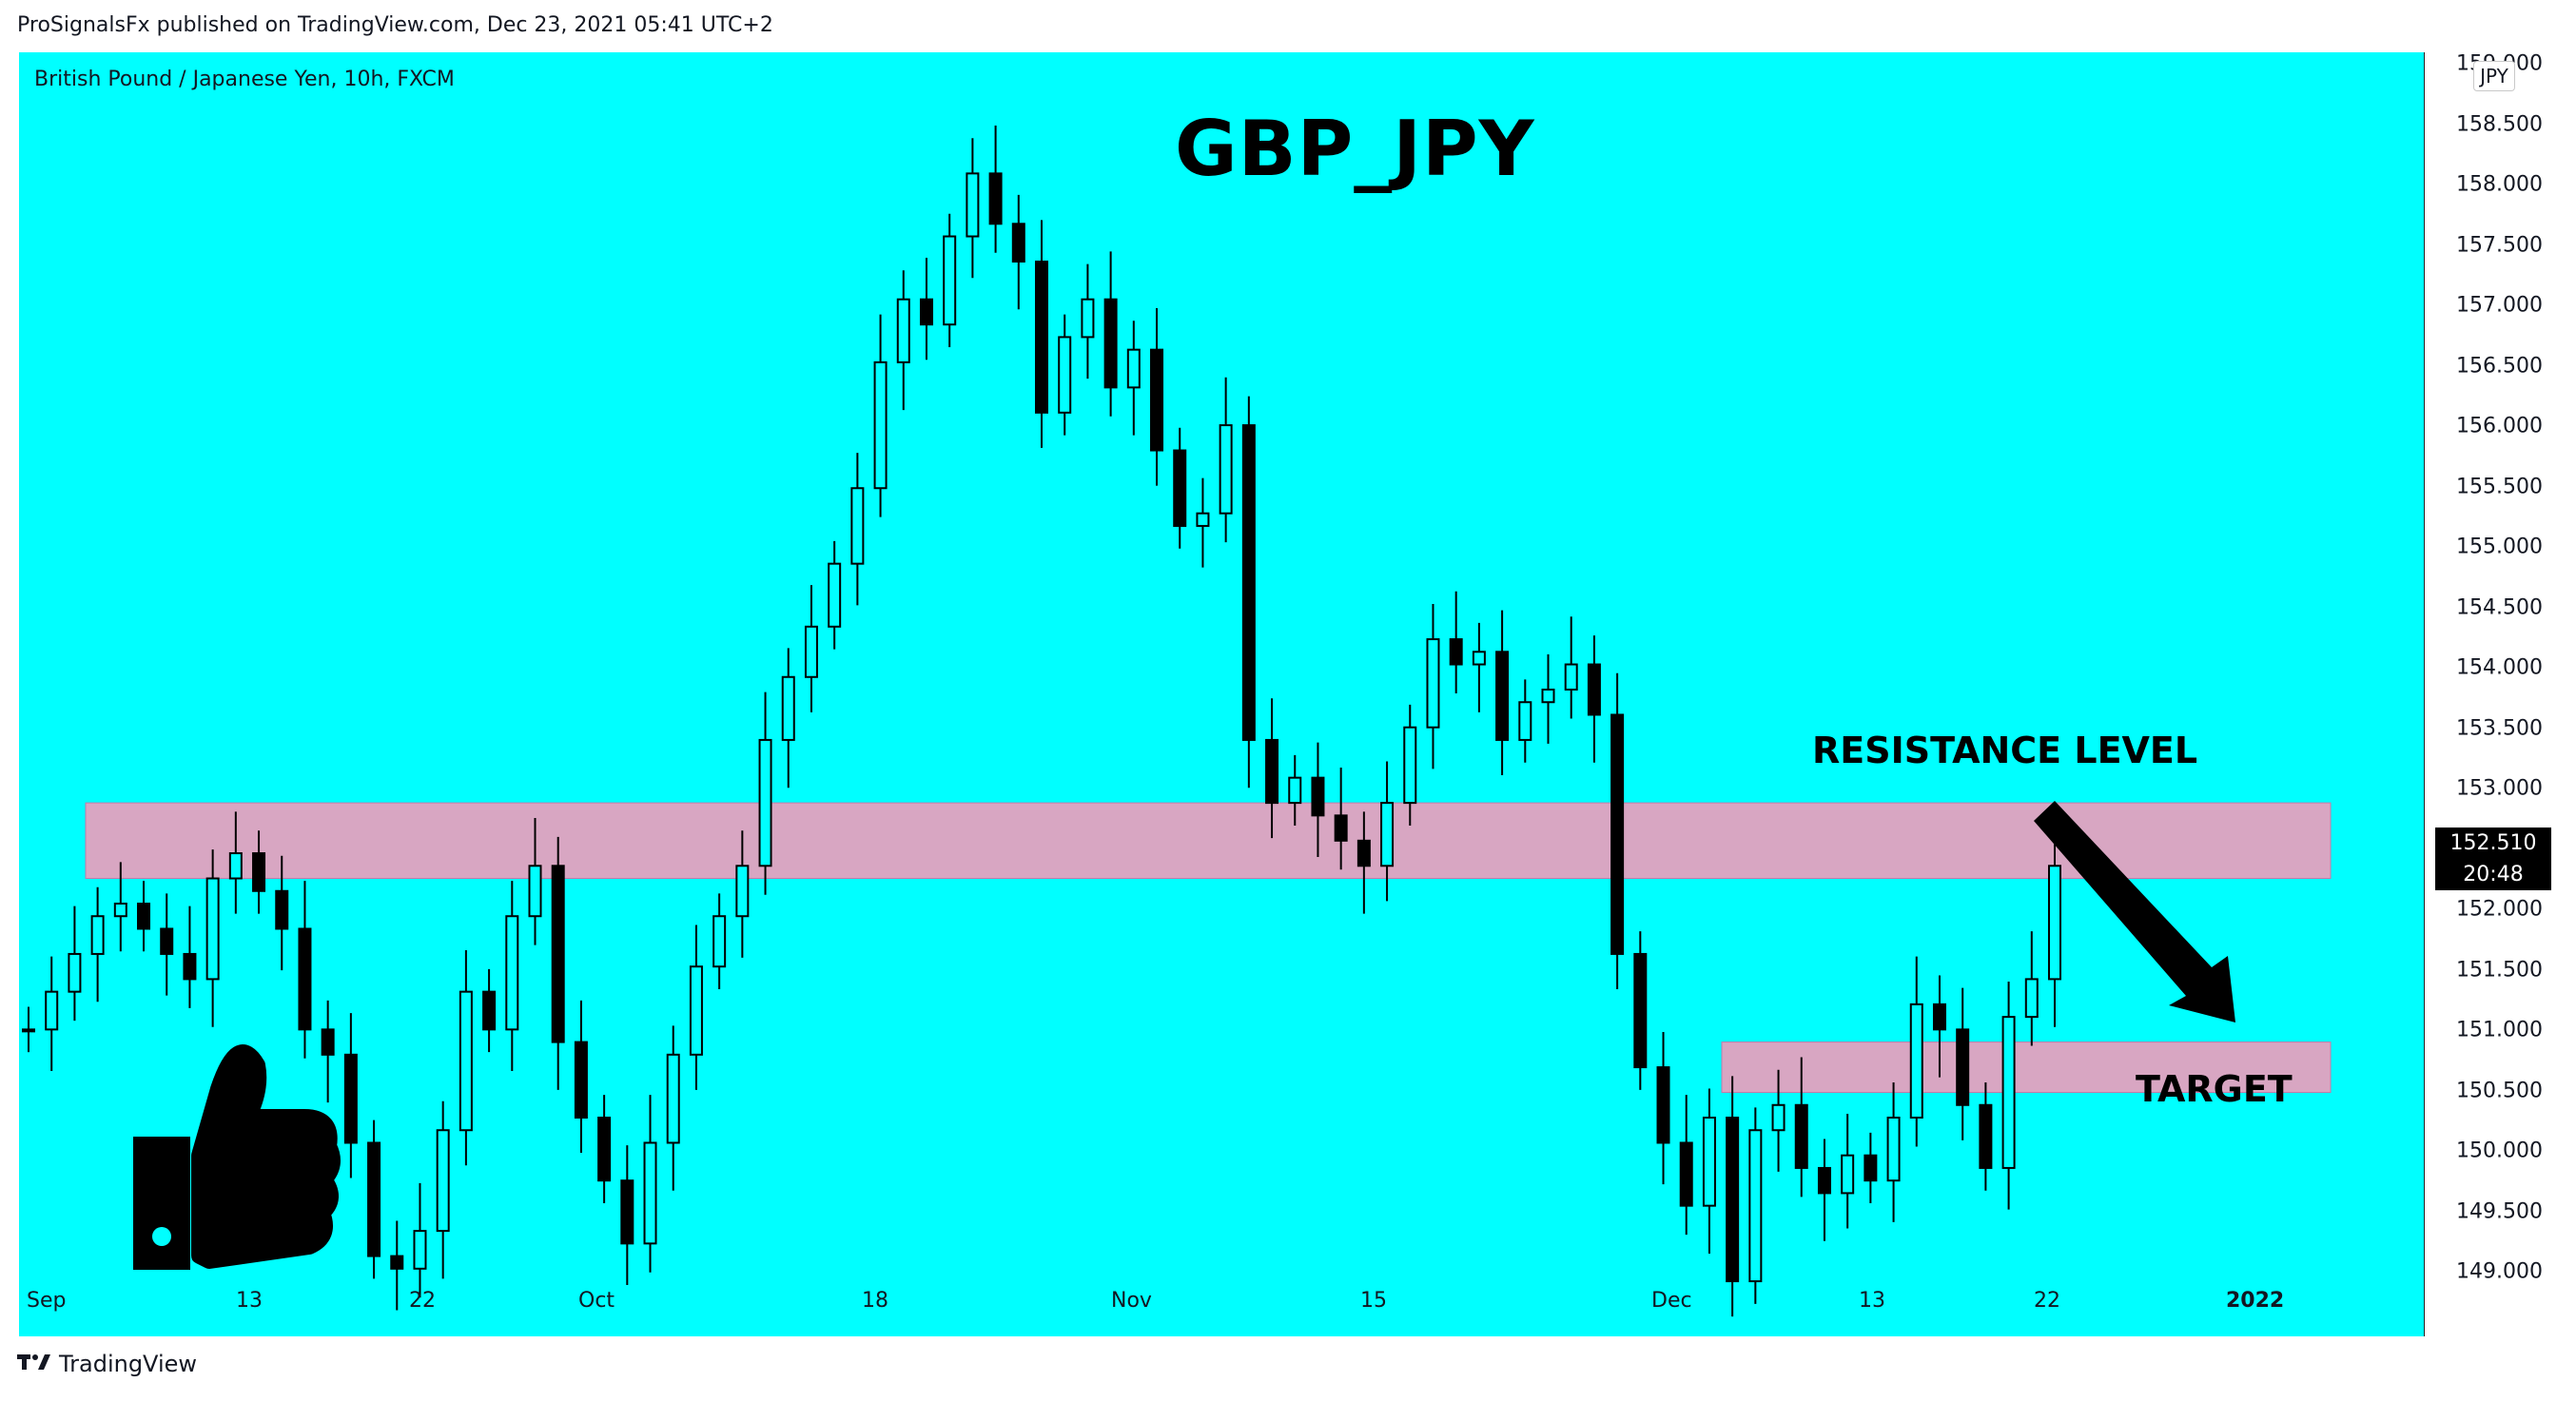 The height and width of the screenshot is (1402, 2576). I want to click on x-tick: 13, so click(1872, 1301).